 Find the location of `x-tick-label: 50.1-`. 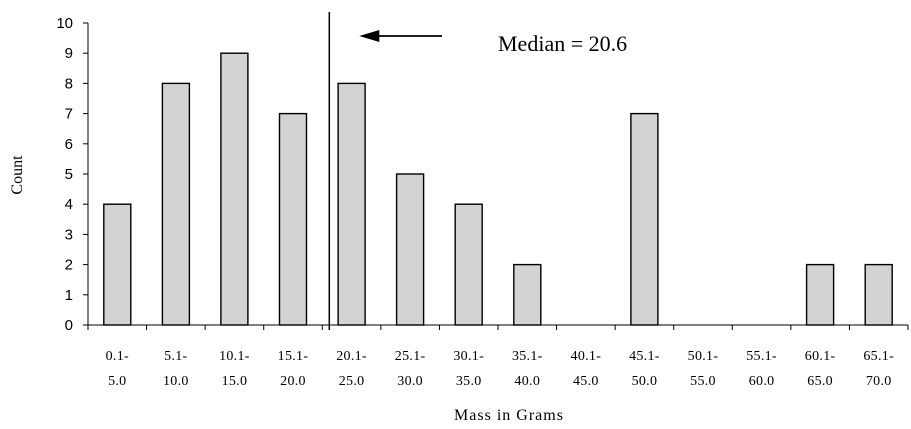

x-tick-label: 50.1- is located at coordinates (703, 356).